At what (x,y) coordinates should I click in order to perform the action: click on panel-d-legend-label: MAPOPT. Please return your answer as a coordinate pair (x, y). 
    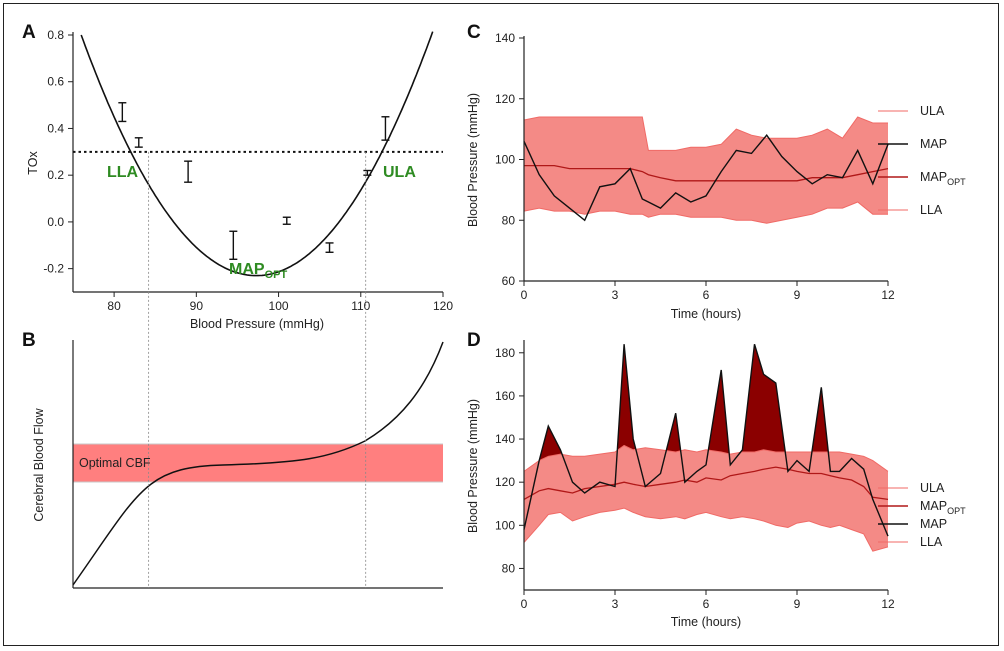
    Looking at the image, I should click on (943, 507).